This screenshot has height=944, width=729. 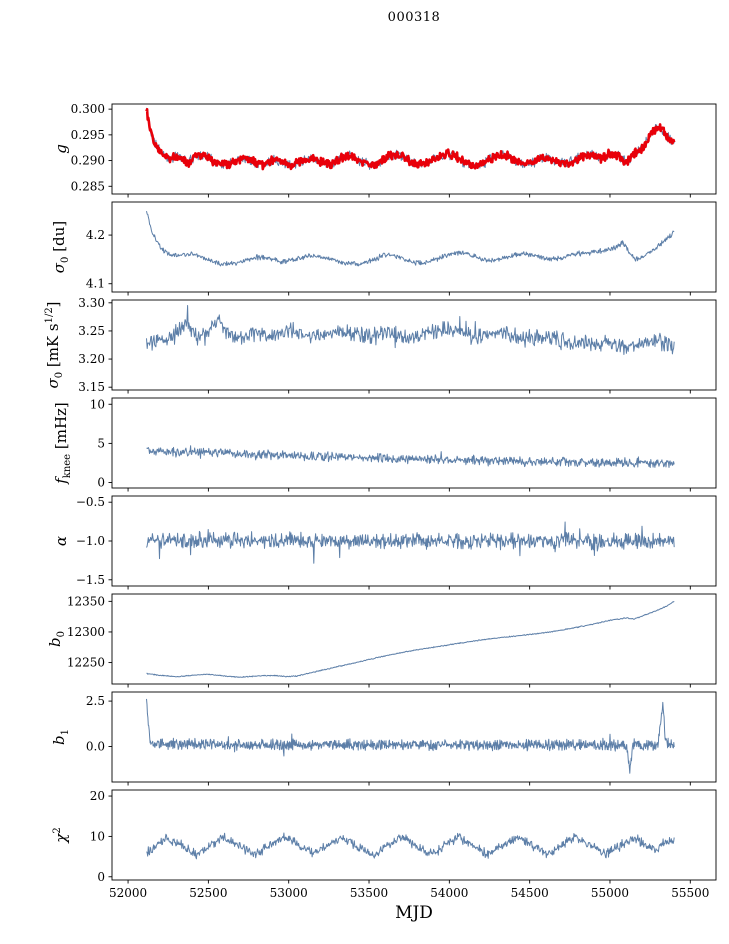 I want to click on x-axis-label: MJD, so click(x=414, y=913).